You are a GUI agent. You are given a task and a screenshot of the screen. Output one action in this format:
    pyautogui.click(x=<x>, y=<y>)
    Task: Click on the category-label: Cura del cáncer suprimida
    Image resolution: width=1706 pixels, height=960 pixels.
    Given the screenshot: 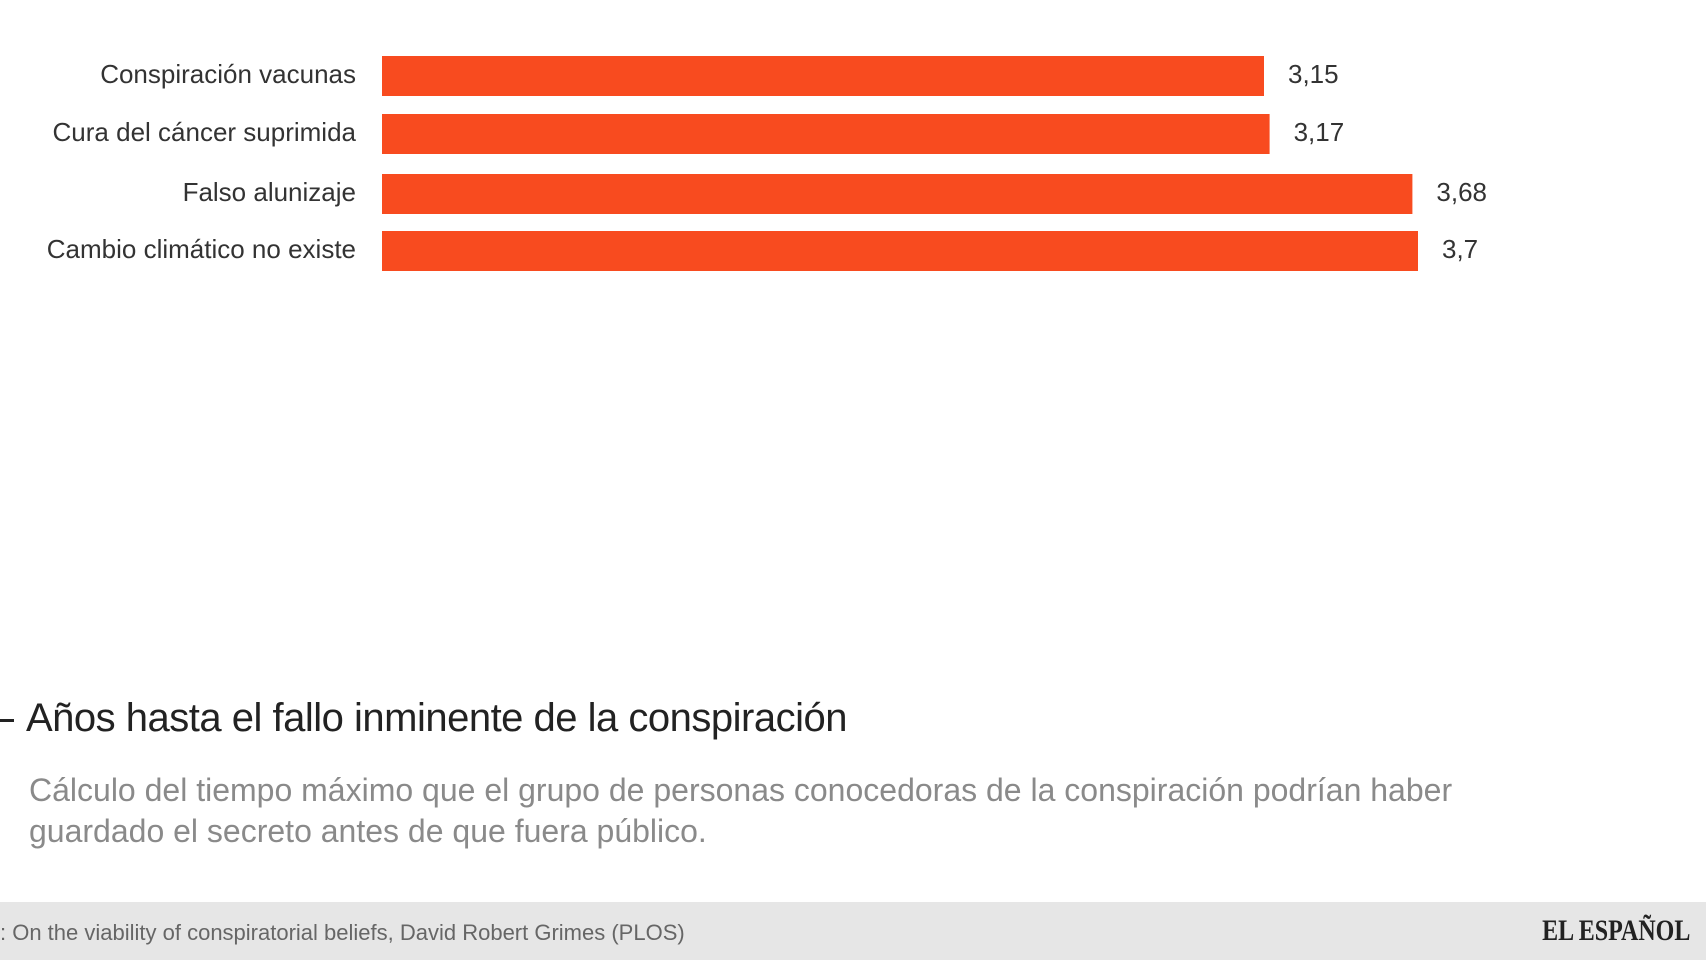 What is the action you would take?
    pyautogui.click(x=205, y=132)
    